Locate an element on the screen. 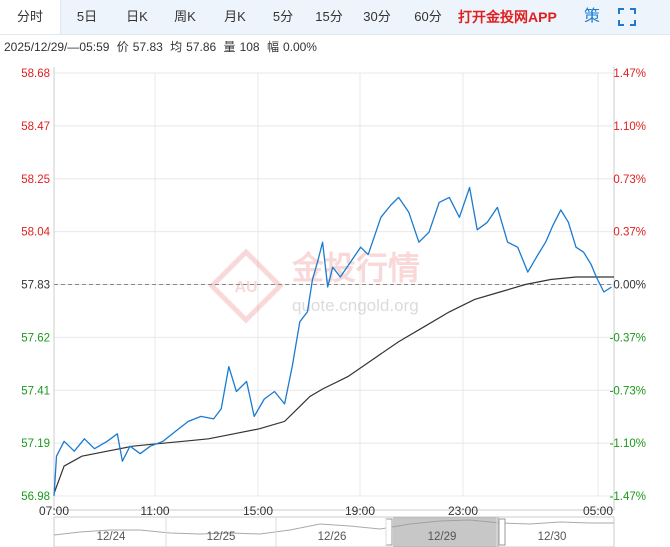 The width and height of the screenshot is (670, 547). tab-intraday: 分时 is located at coordinates (30, 17).